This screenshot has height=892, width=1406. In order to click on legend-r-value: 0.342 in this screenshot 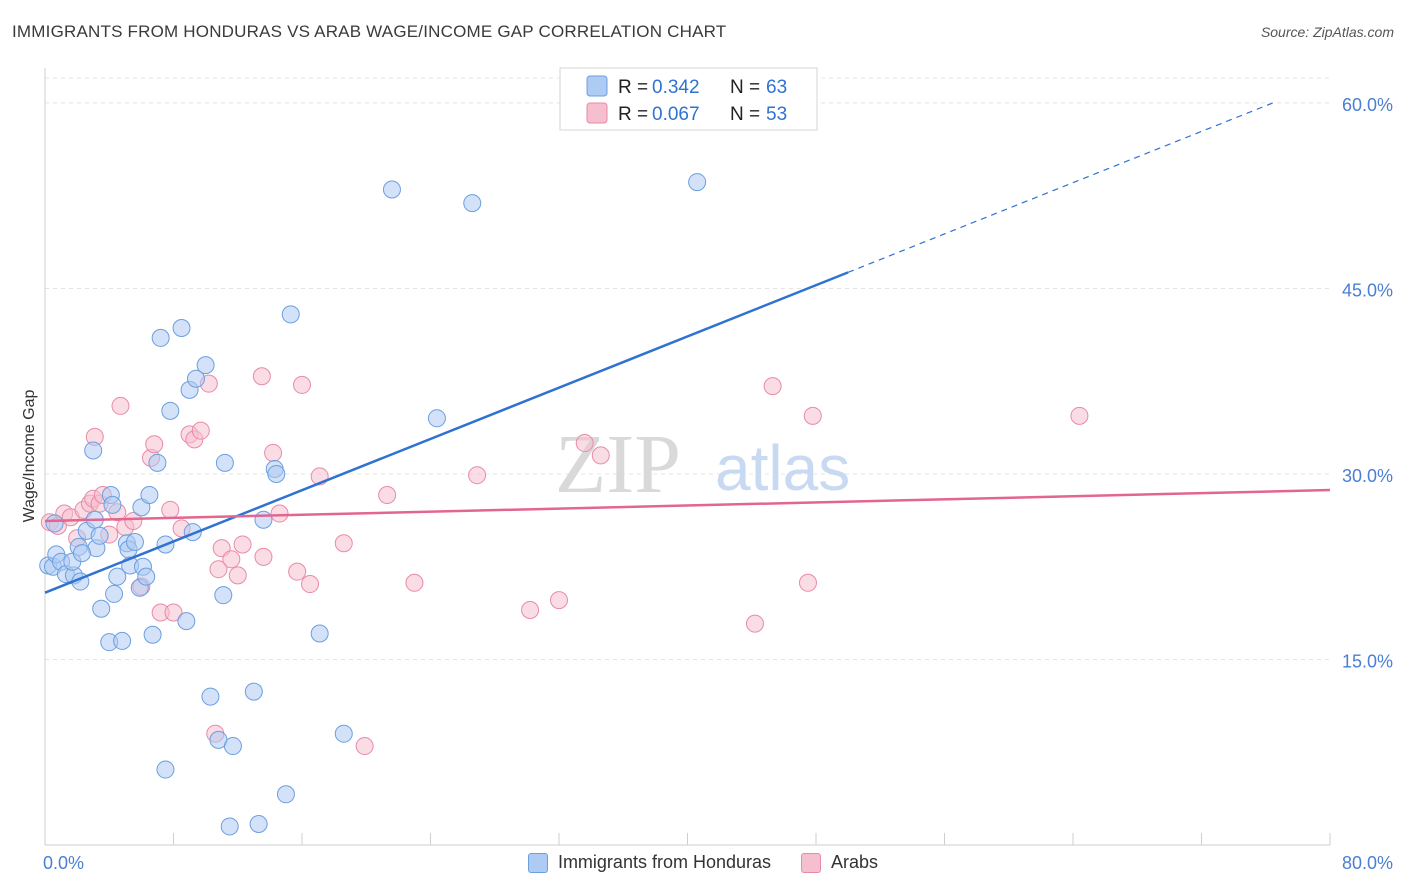, I will do `click(676, 87)`.